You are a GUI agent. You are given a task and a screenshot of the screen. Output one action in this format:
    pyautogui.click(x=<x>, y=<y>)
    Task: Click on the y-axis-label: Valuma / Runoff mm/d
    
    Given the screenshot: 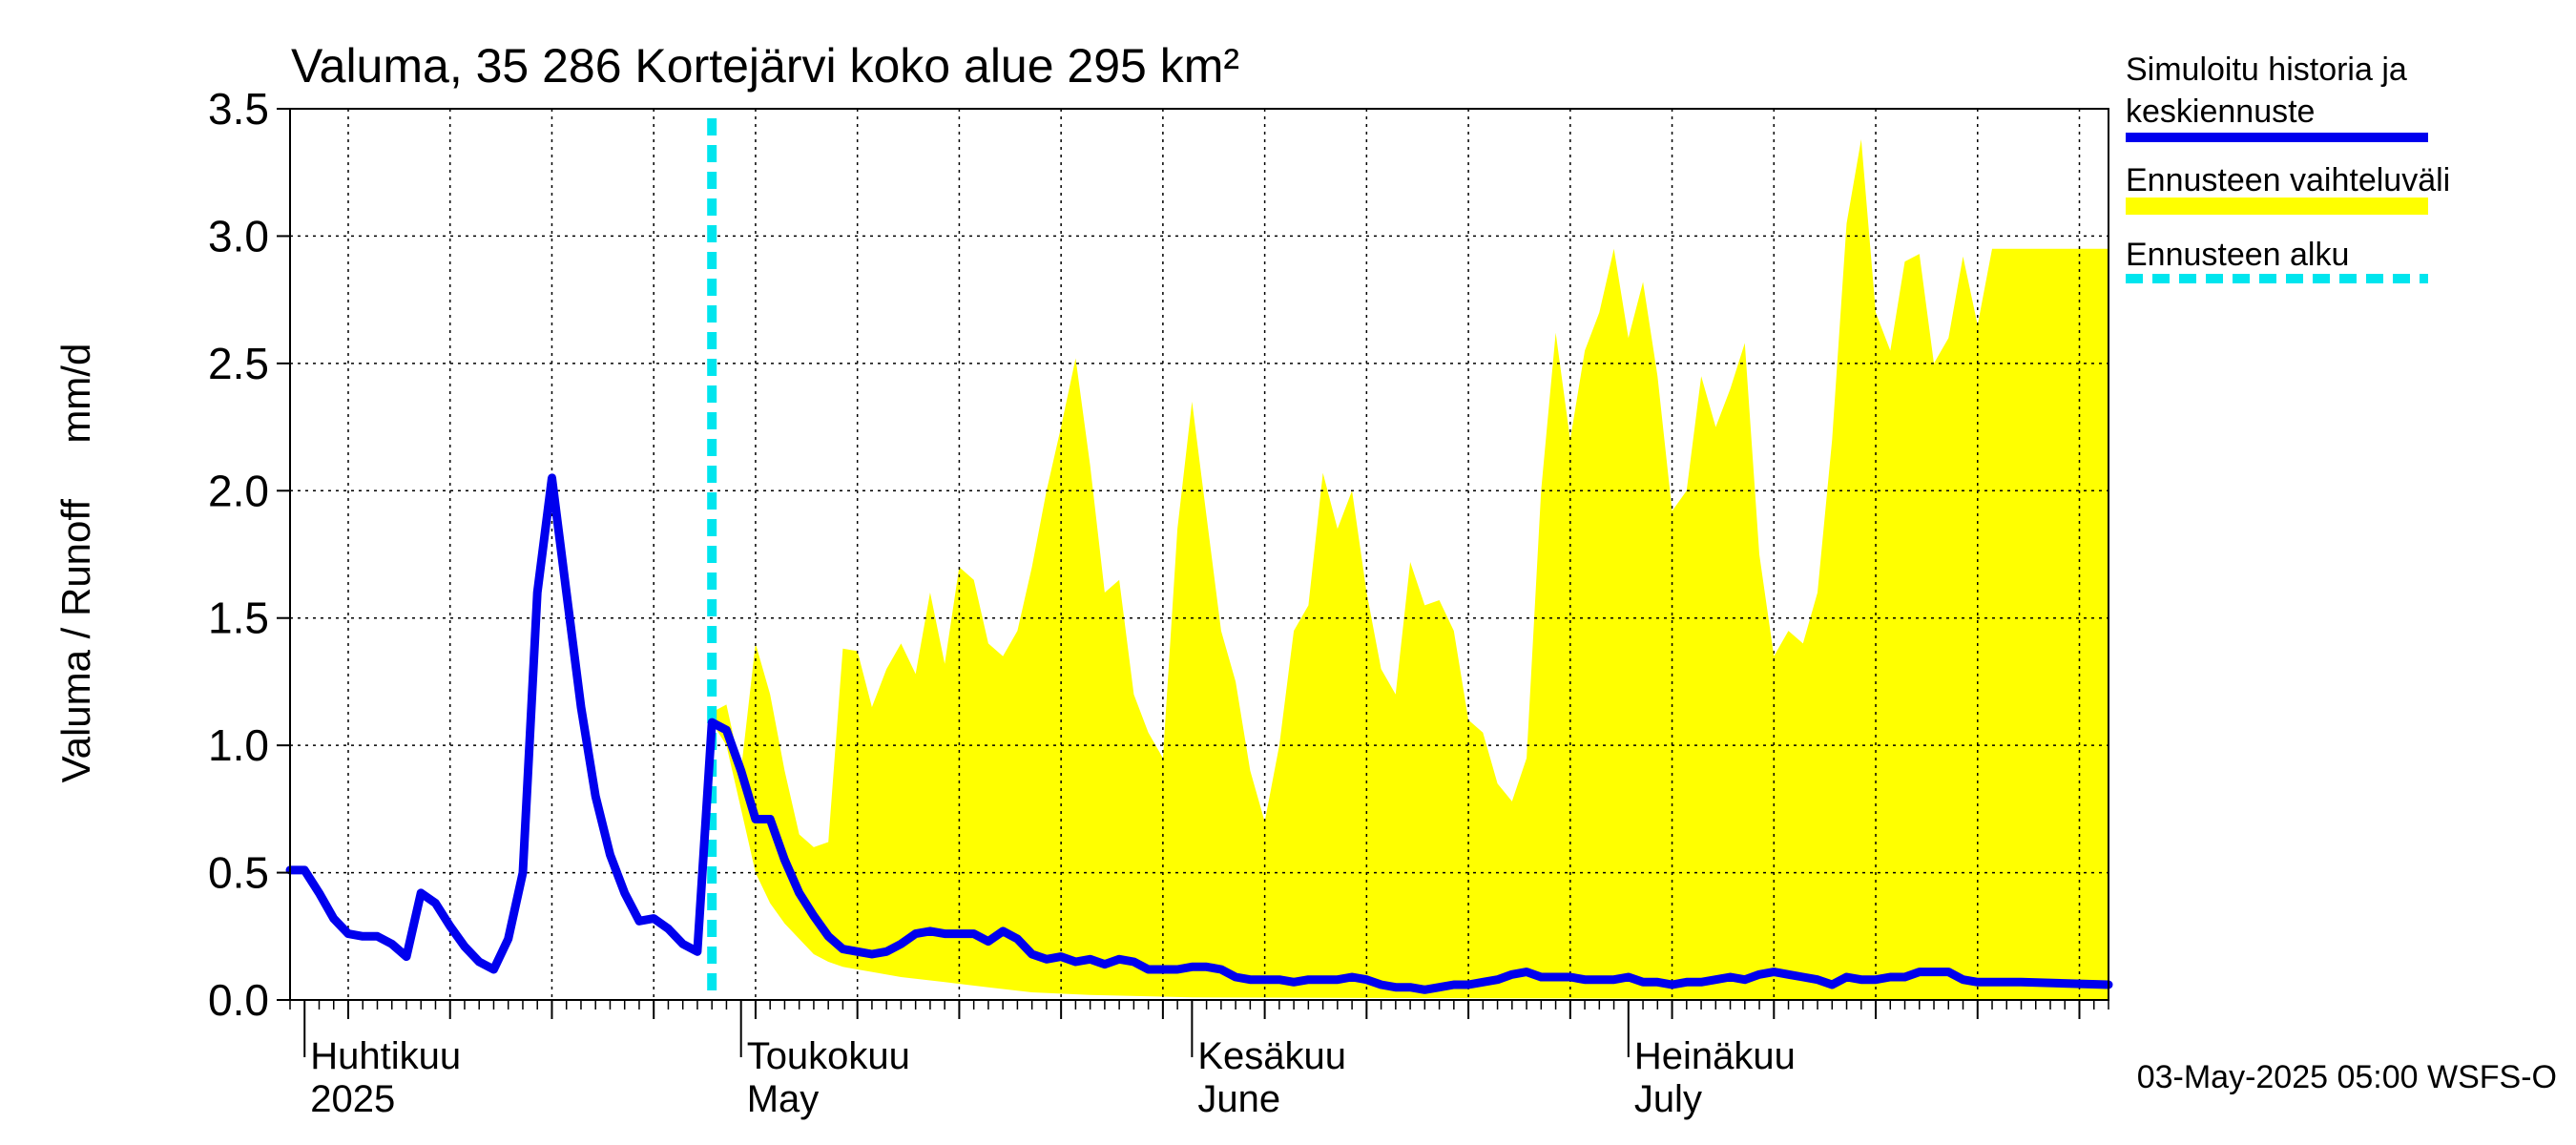 What is the action you would take?
    pyautogui.click(x=75, y=563)
    